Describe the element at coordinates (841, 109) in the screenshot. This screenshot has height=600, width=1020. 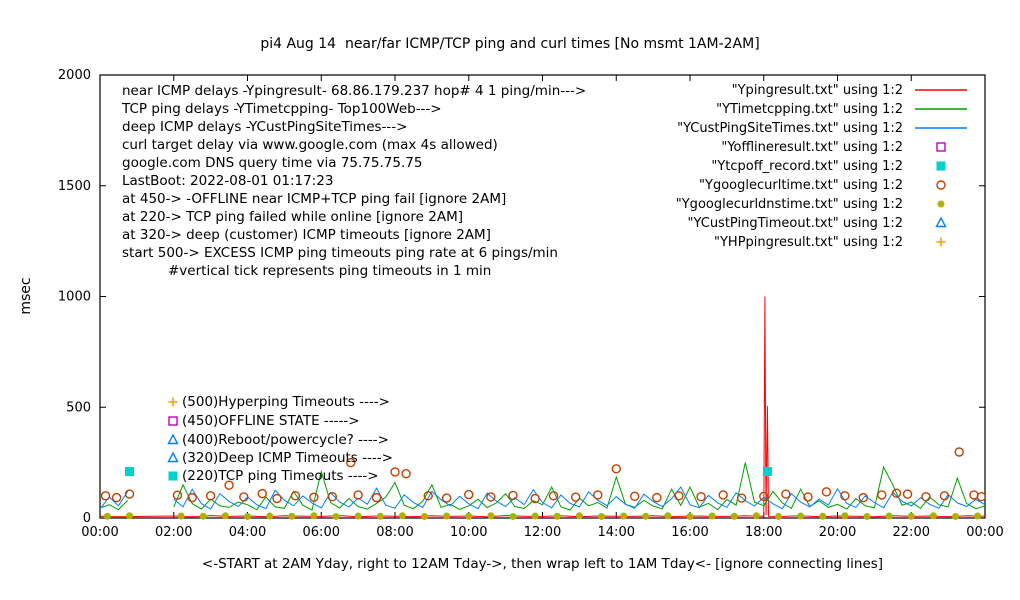
I see `legend-item-ytimetcpping: "YTimetcpping.txt" using 1:2` at that location.